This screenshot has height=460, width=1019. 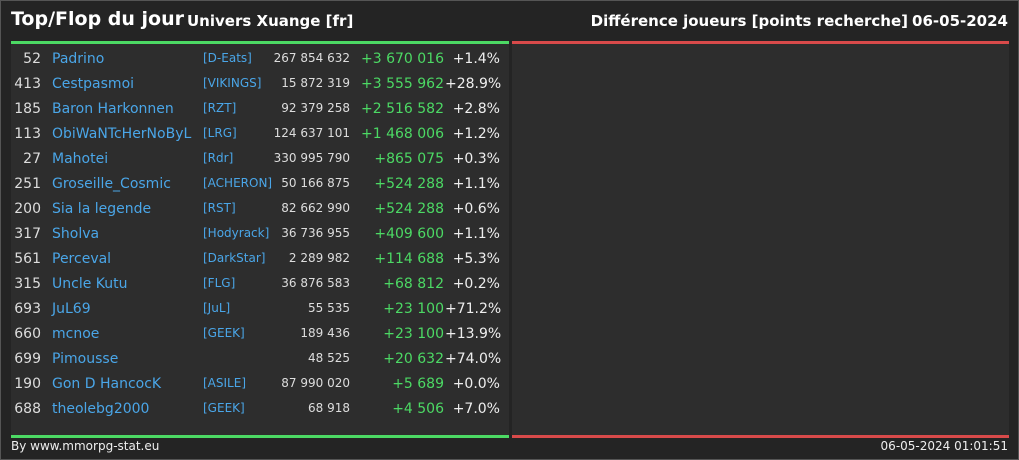 I want to click on player-name: Baron Harkonnen, so click(x=113, y=109).